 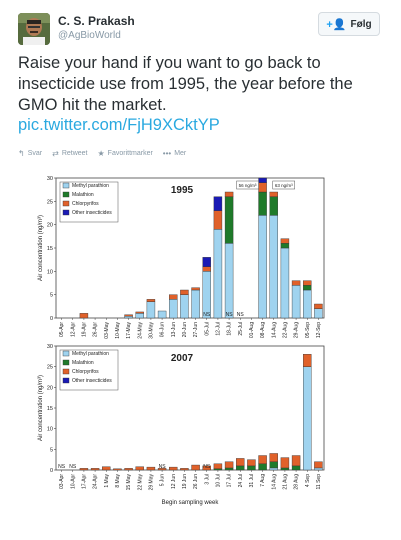 I want to click on bar-24-Apr, so click(x=95, y=469).